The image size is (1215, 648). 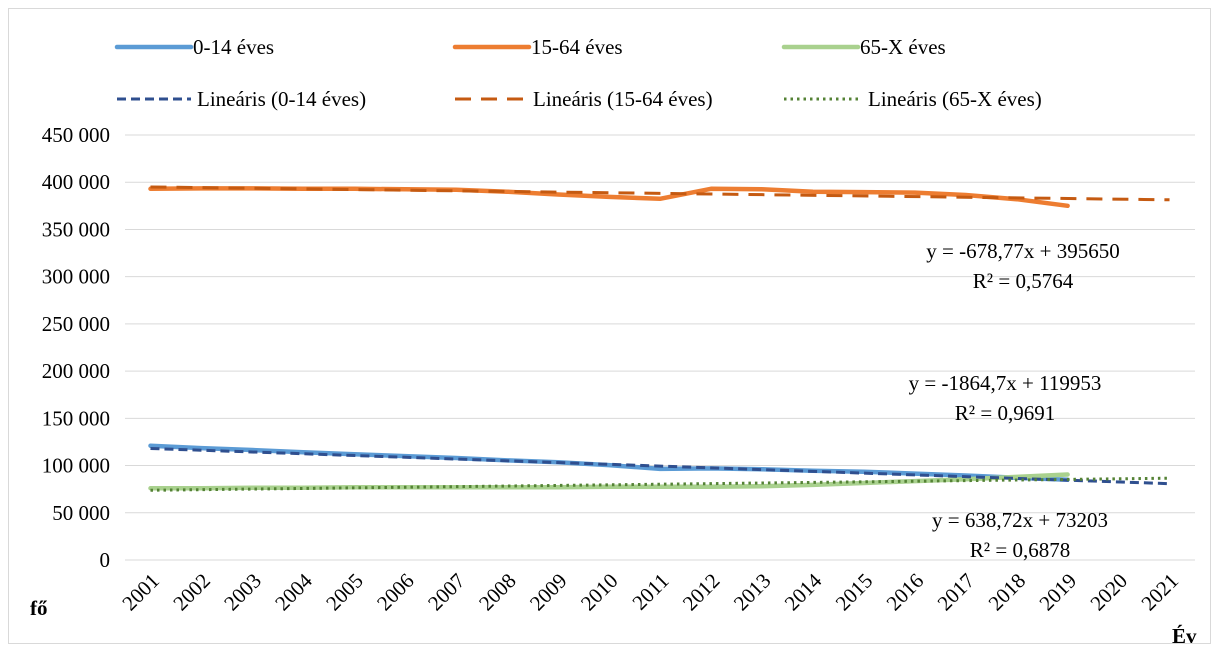 What do you see at coordinates (1020, 520) in the screenshot?
I see `trendline-equation: y = 638,72x + 73203` at bounding box center [1020, 520].